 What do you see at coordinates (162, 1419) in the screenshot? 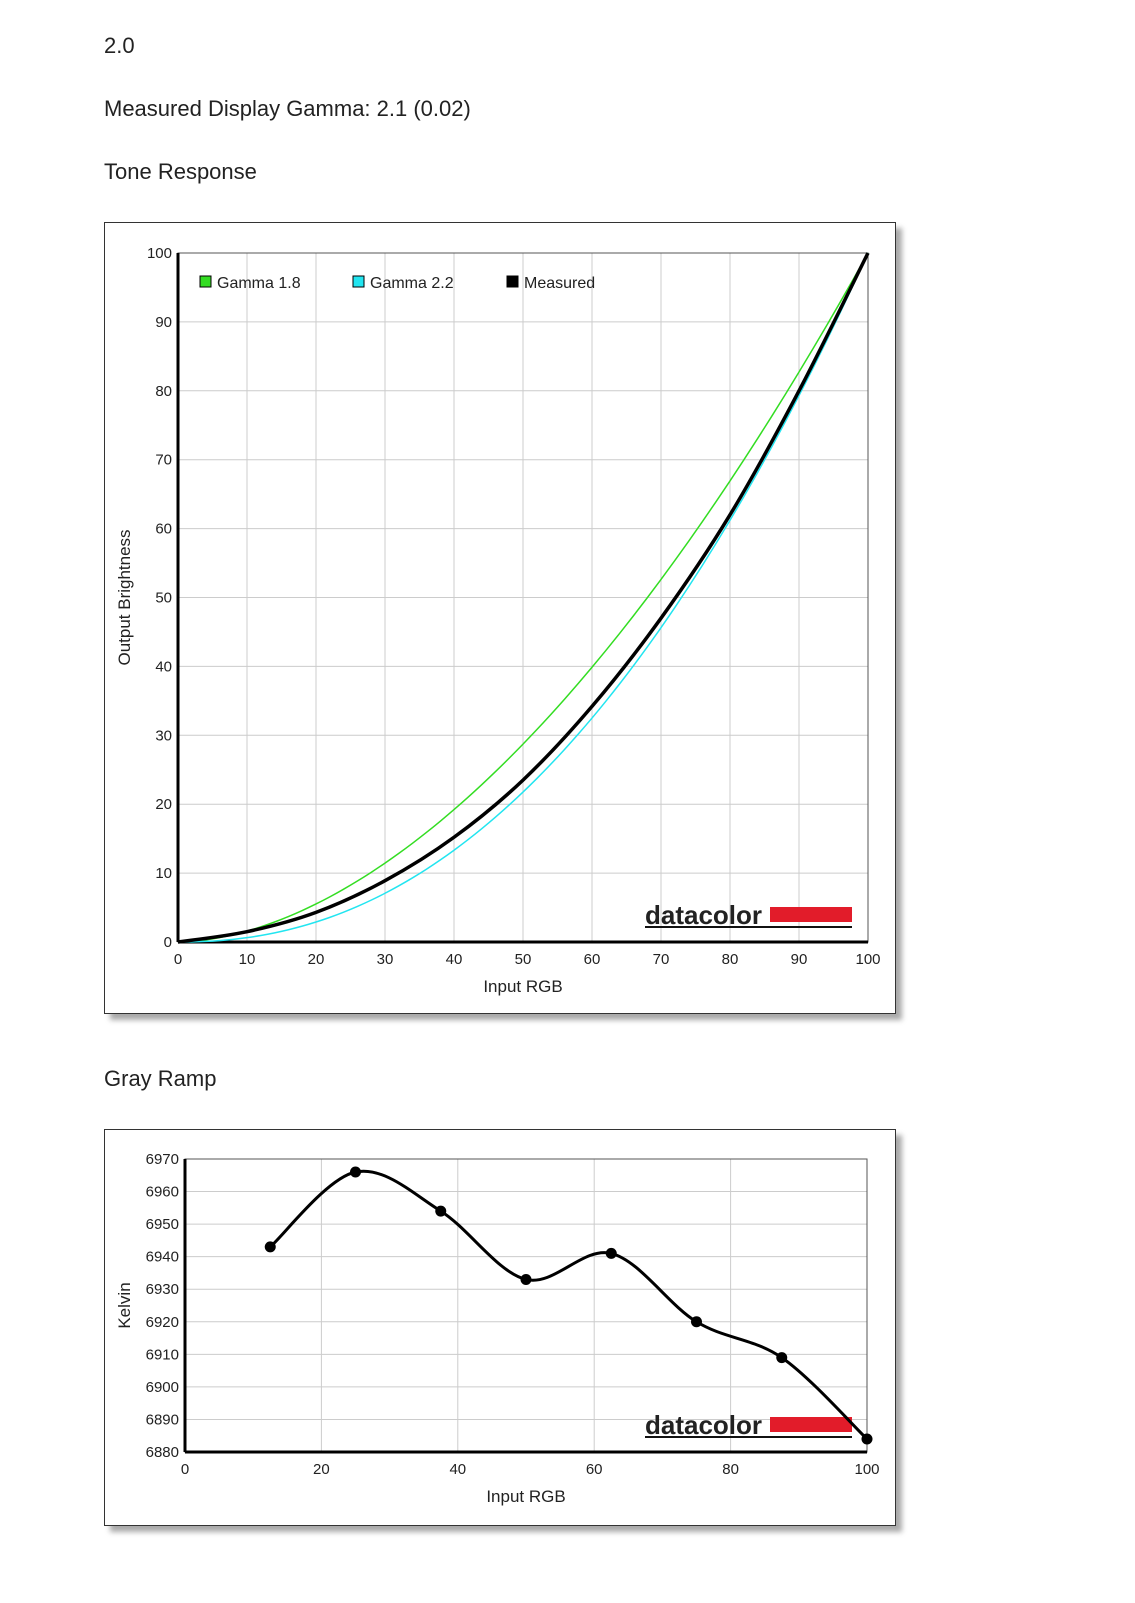
I see `y-tick-label: 6890` at bounding box center [162, 1419].